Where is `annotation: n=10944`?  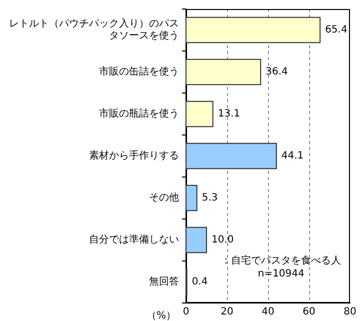
annotation: n=10944 is located at coordinates (281, 274).